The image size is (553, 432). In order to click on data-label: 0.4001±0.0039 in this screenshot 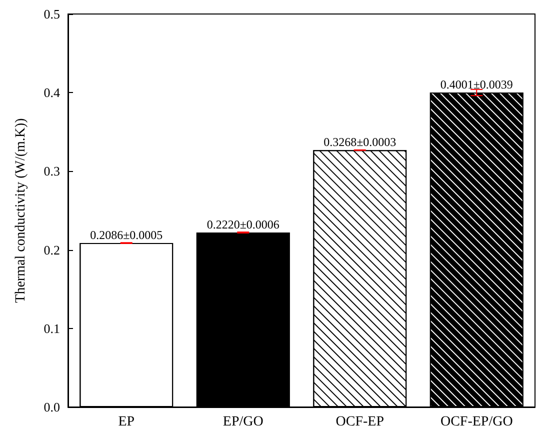, I will do `click(476, 85)`.